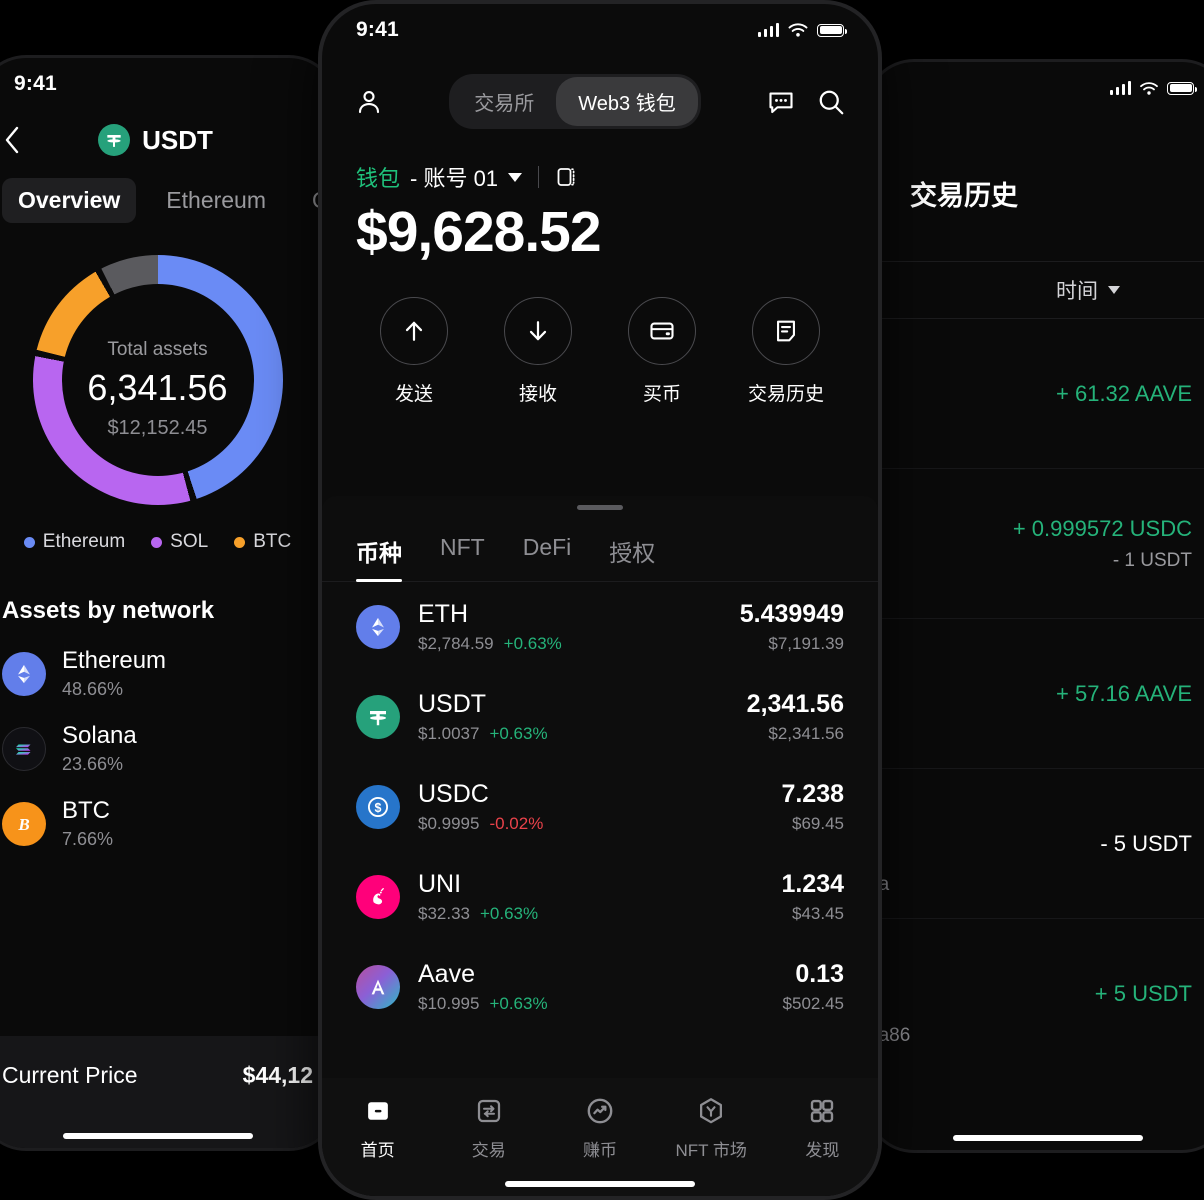 This screenshot has width=1204, height=1200. I want to click on nav-item-trade: 交易, so click(488, 1126).